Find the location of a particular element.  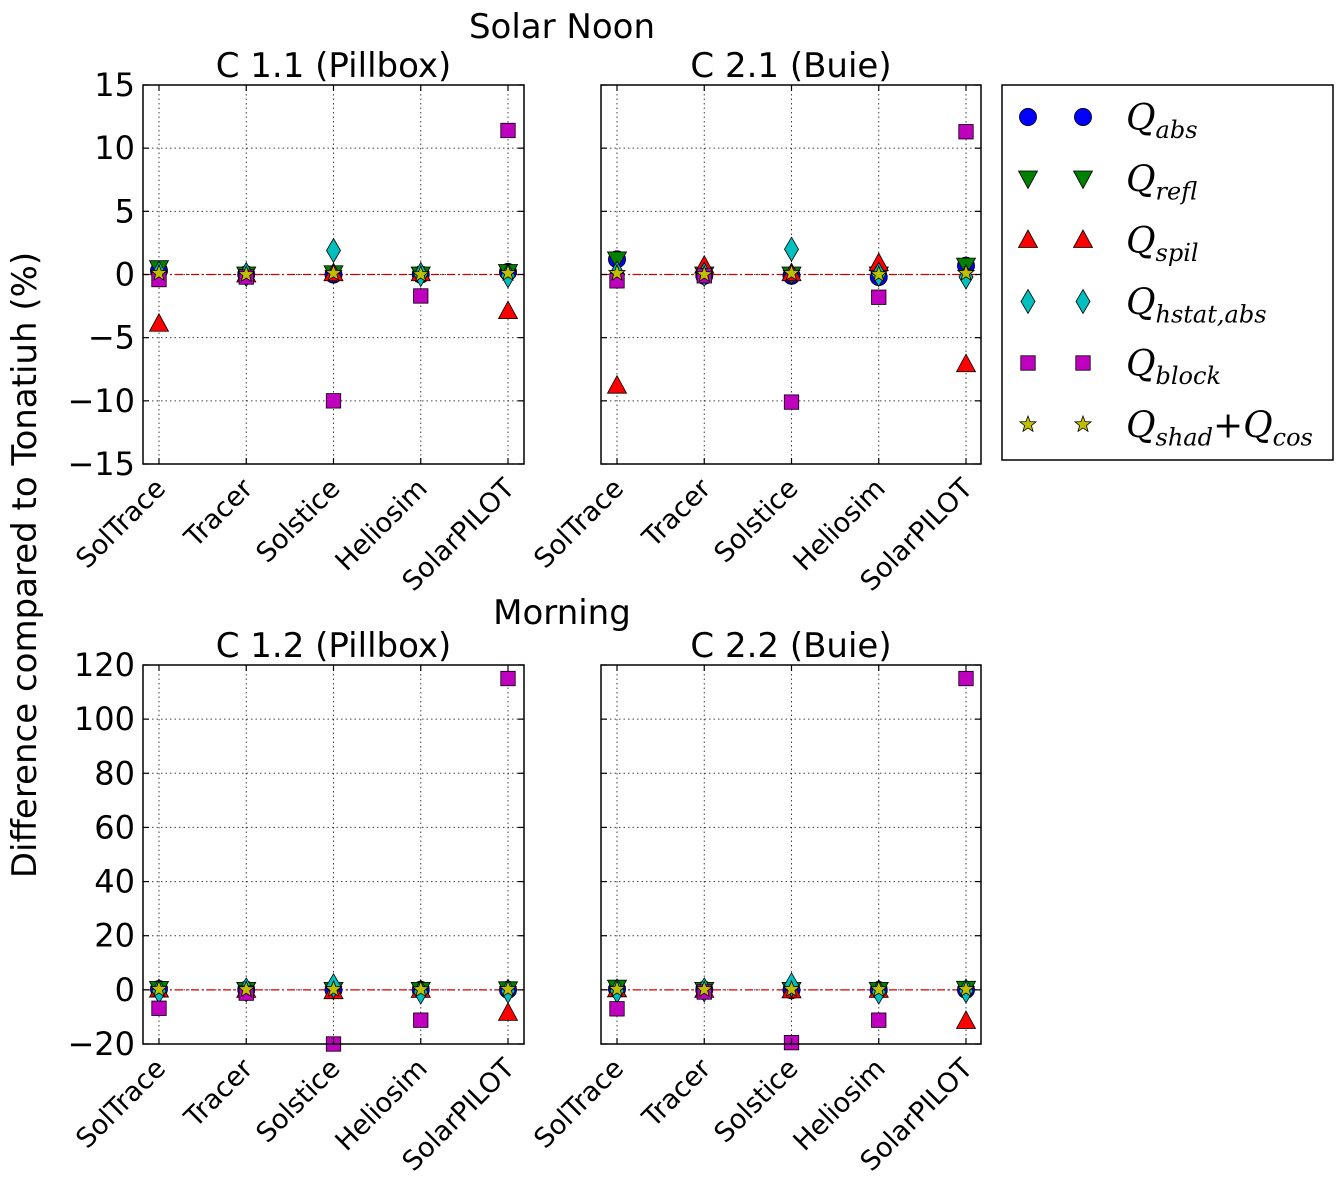

y-tick-label: 120 is located at coordinates (104, 665).